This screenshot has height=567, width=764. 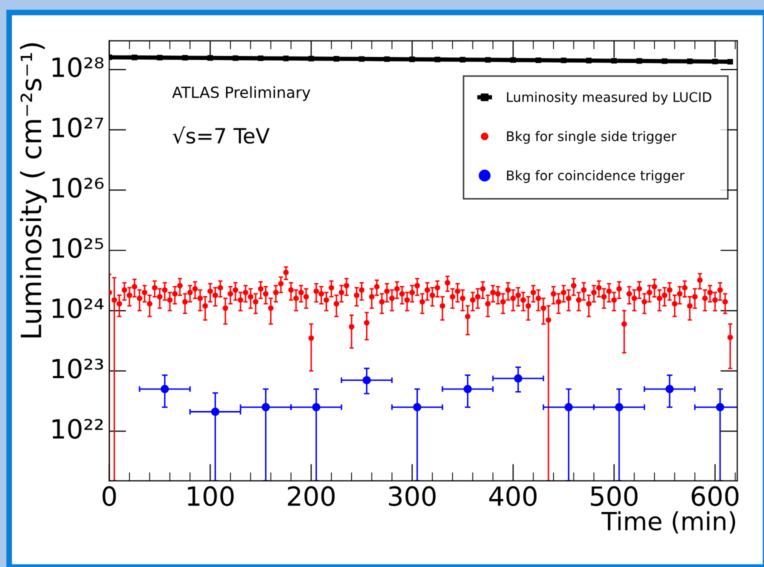 What do you see at coordinates (211, 496) in the screenshot?
I see `x-tick-label: 100` at bounding box center [211, 496].